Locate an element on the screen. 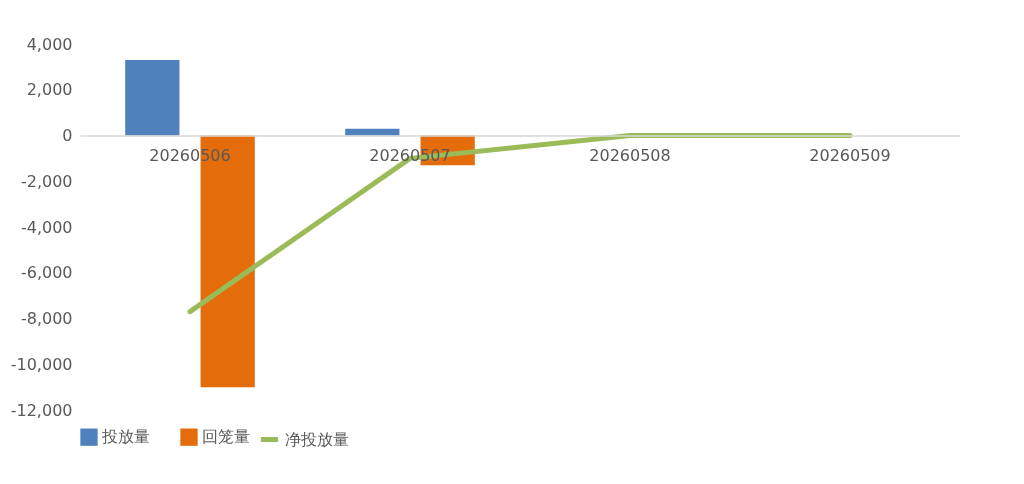  legend-label: 净投放量 is located at coordinates (317, 439).